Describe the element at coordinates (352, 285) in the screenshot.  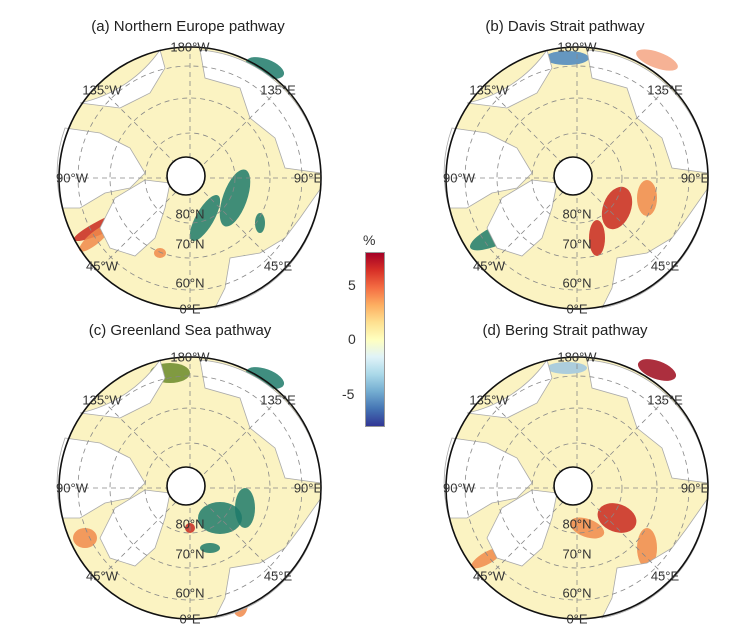
I see `colorbar-tick: 5` at that location.